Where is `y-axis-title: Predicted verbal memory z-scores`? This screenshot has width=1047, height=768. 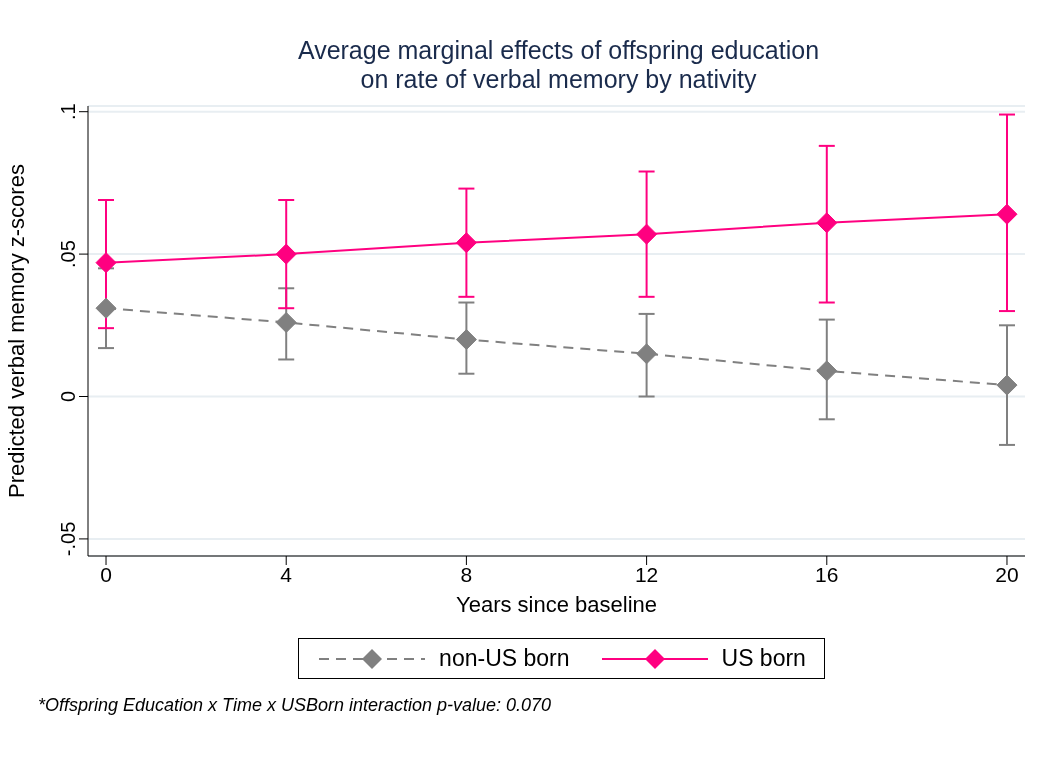 y-axis-title: Predicted verbal memory z-scores is located at coordinates (16, 331).